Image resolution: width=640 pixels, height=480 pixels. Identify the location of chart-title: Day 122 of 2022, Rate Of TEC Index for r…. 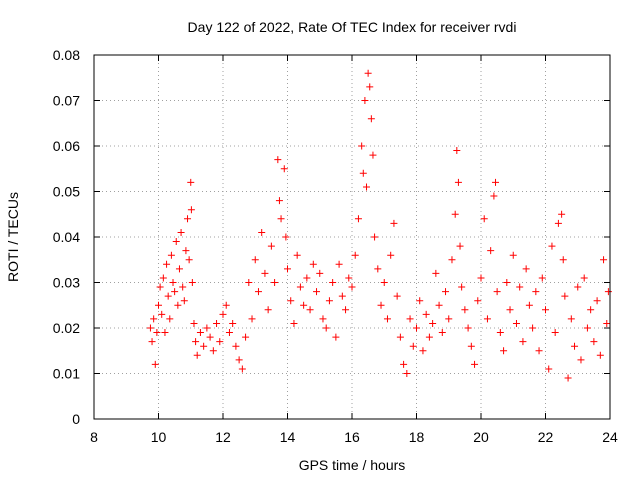
(352, 27).